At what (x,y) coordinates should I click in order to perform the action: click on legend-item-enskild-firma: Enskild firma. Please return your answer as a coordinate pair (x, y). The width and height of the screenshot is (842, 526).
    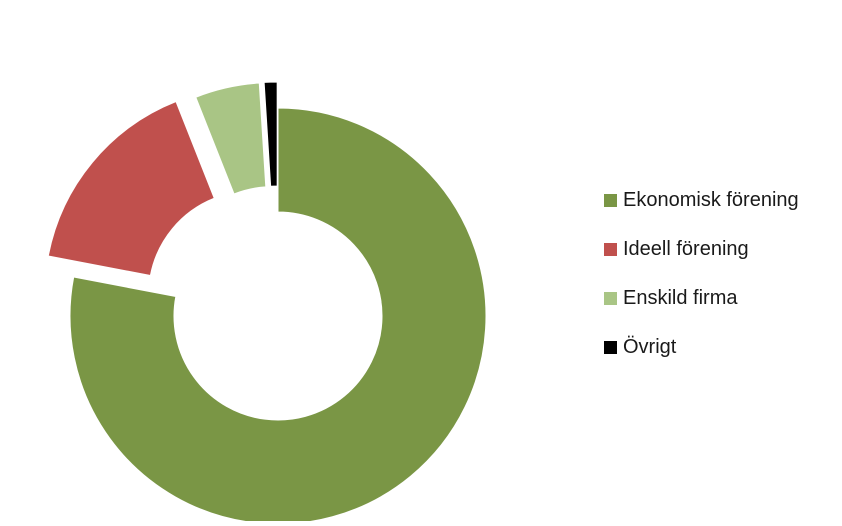
    Looking at the image, I should click on (701, 298).